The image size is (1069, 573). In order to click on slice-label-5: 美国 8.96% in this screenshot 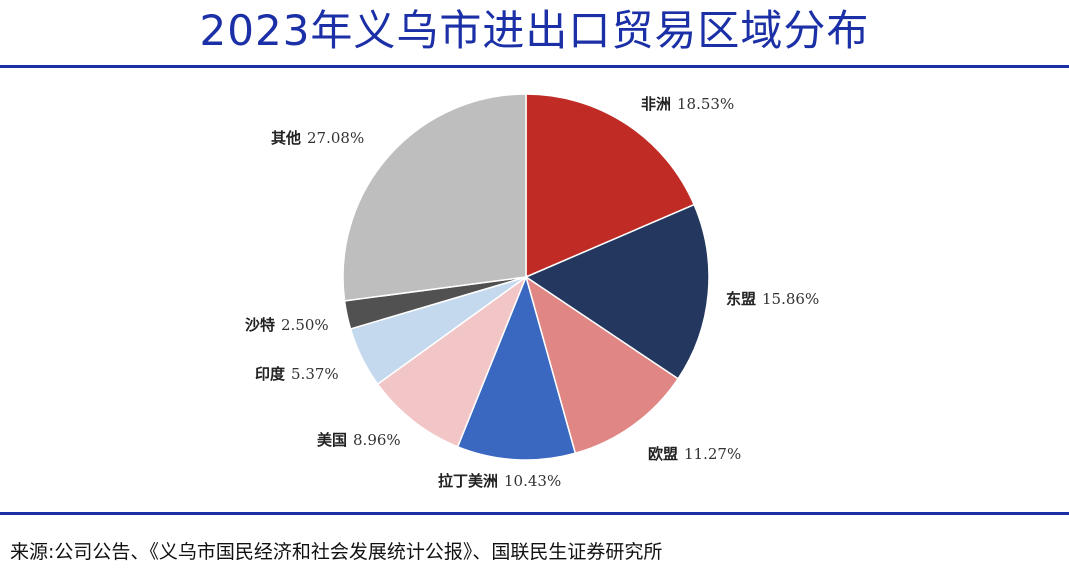, I will do `click(359, 440)`.